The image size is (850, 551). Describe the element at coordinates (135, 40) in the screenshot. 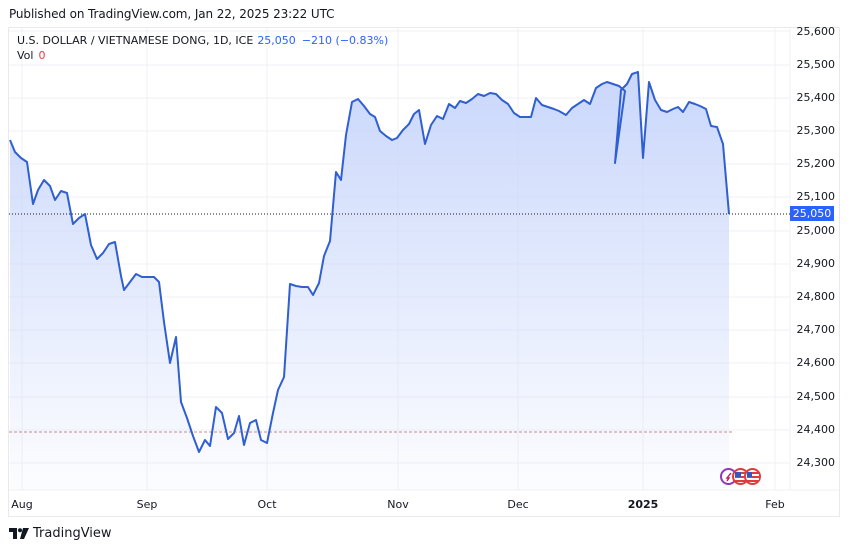

I see `symbol-title: U.S. DOLLAR / VIETNAMESE DONG, 1D, ICE` at that location.